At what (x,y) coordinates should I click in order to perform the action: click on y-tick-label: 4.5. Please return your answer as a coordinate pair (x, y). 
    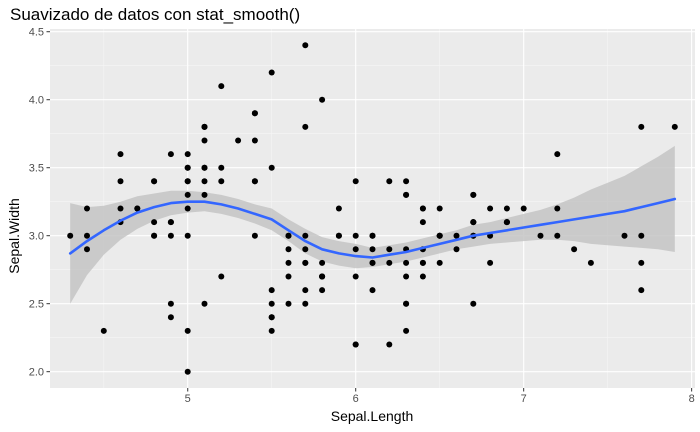
    Looking at the image, I should click on (36, 33).